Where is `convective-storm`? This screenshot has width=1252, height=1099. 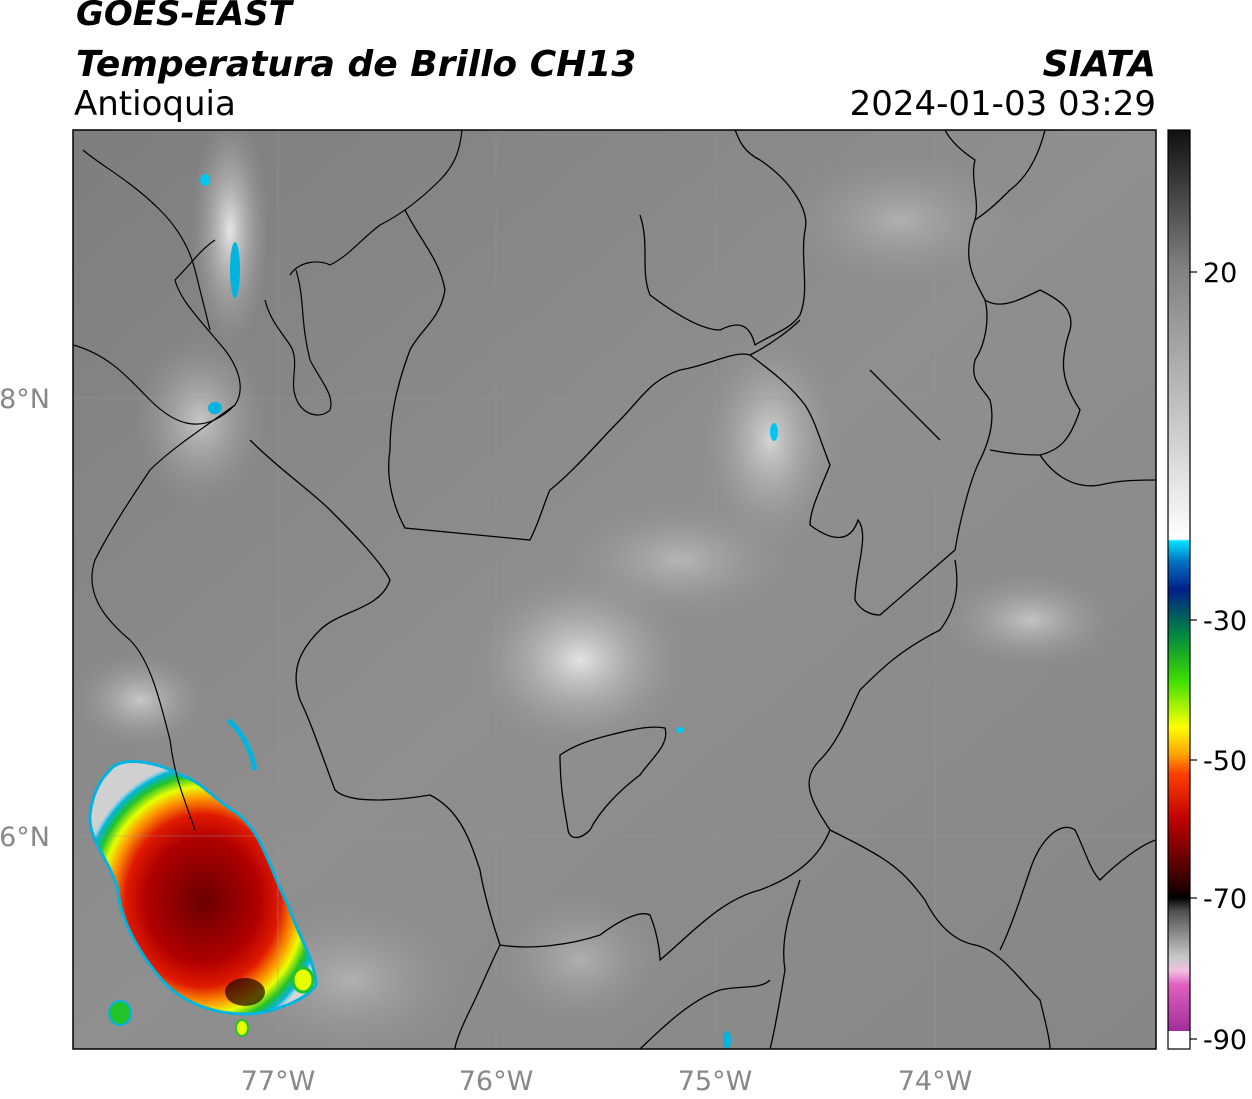 convective-storm is located at coordinates (202, 888).